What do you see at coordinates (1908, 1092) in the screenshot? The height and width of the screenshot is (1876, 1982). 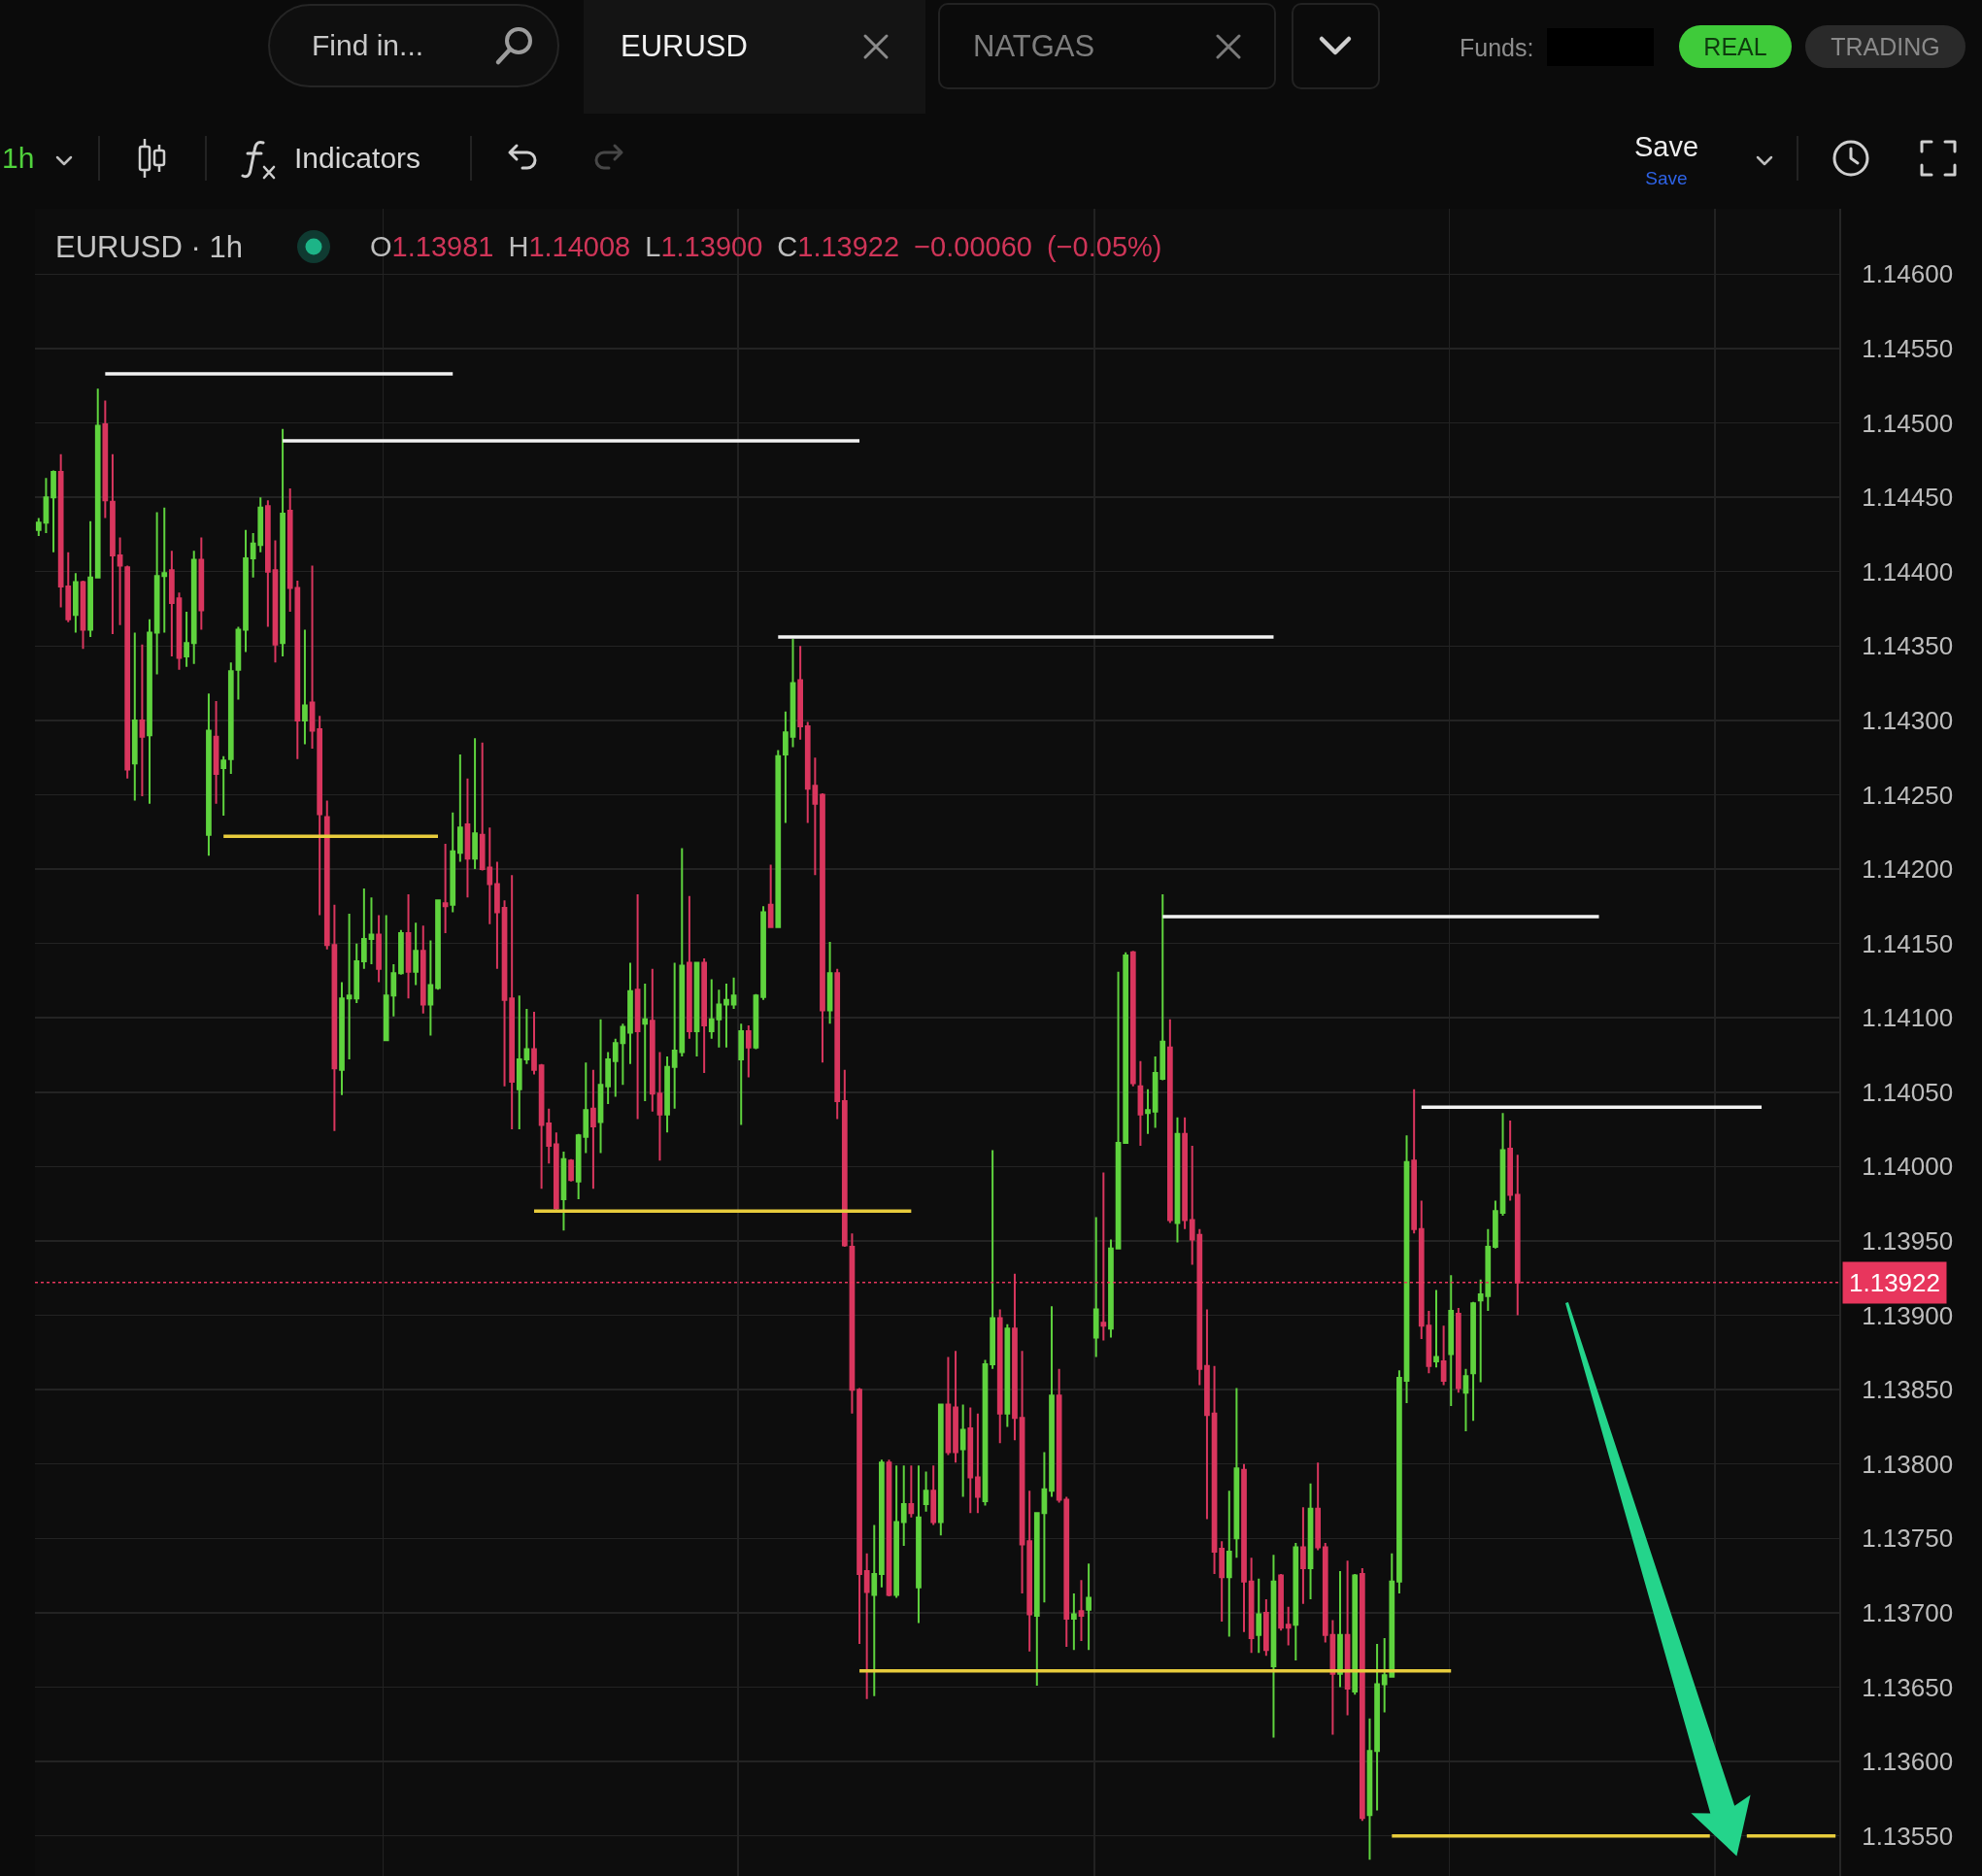 I see `y-tick-label: 1.14050` at bounding box center [1908, 1092].